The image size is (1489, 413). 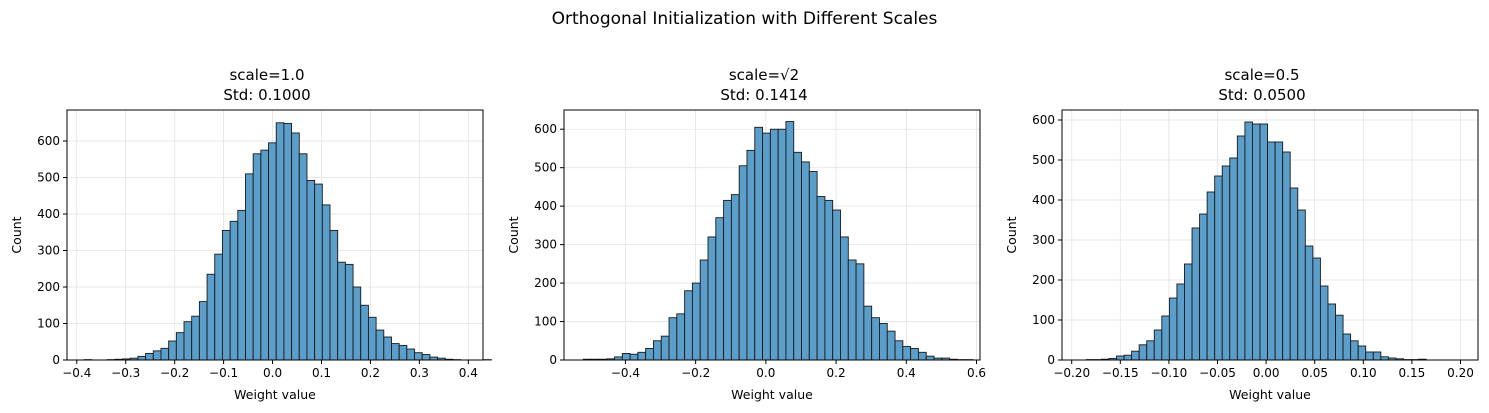 What do you see at coordinates (1261, 95) in the screenshot?
I see `subplot-title-line2: Std: 0.0500` at bounding box center [1261, 95].